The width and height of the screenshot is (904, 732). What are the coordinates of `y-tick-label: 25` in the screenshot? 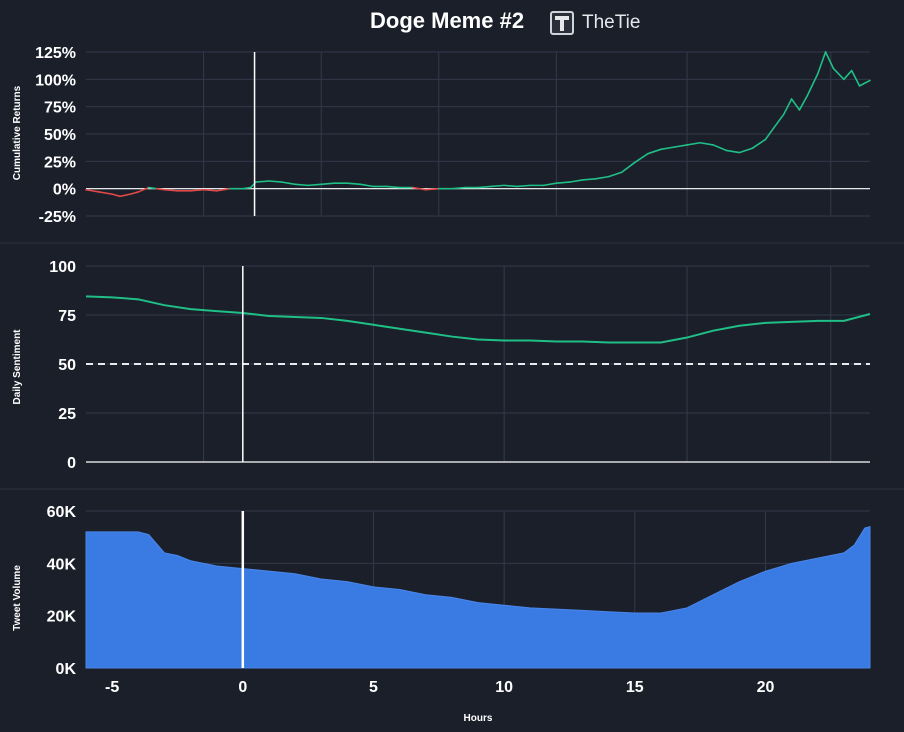 It's located at (67, 414).